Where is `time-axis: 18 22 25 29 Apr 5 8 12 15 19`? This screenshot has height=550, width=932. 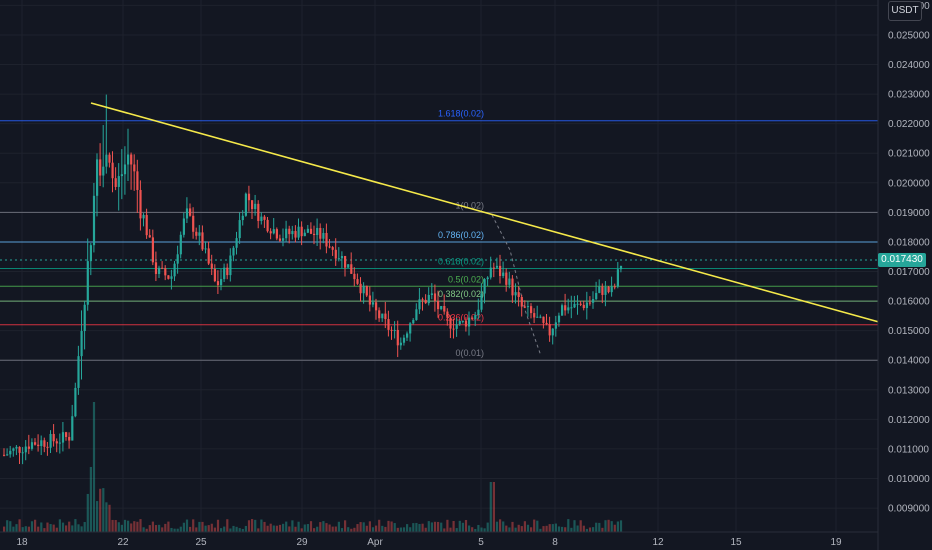 time-axis: 18 22 25 29 Apr 5 8 12 15 19 is located at coordinates (439, 539).